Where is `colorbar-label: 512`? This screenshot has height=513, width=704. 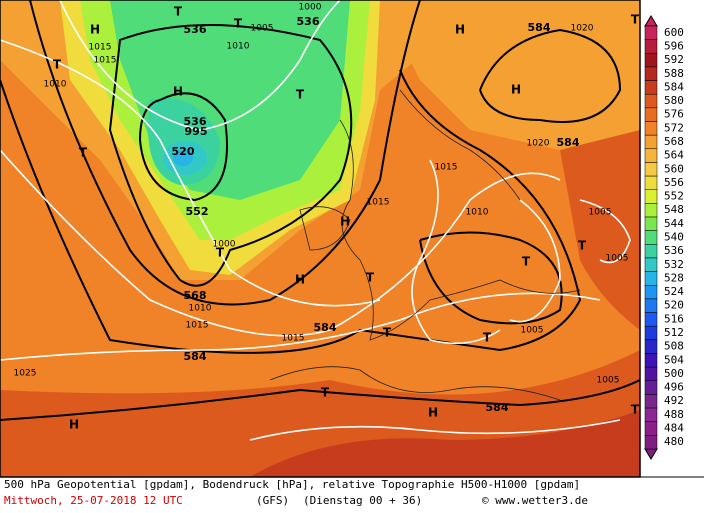
colorbar-label: 512 is located at coordinates (674, 332).